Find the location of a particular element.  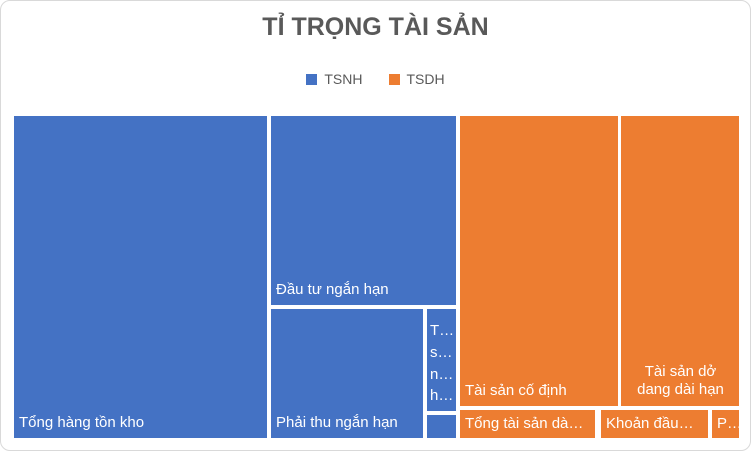

legend-item-tsnh: TSNH is located at coordinates (334, 79).